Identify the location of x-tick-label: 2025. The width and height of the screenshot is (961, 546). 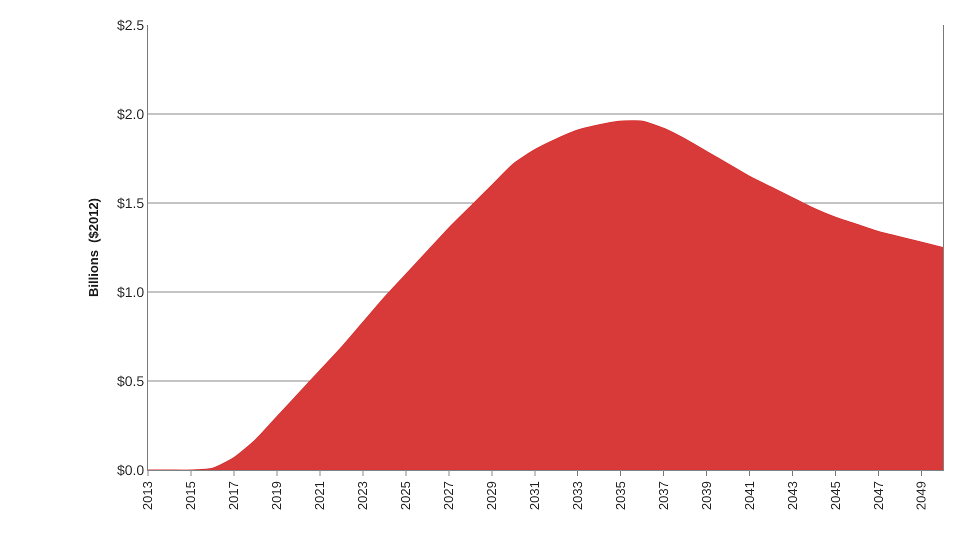
(406, 495).